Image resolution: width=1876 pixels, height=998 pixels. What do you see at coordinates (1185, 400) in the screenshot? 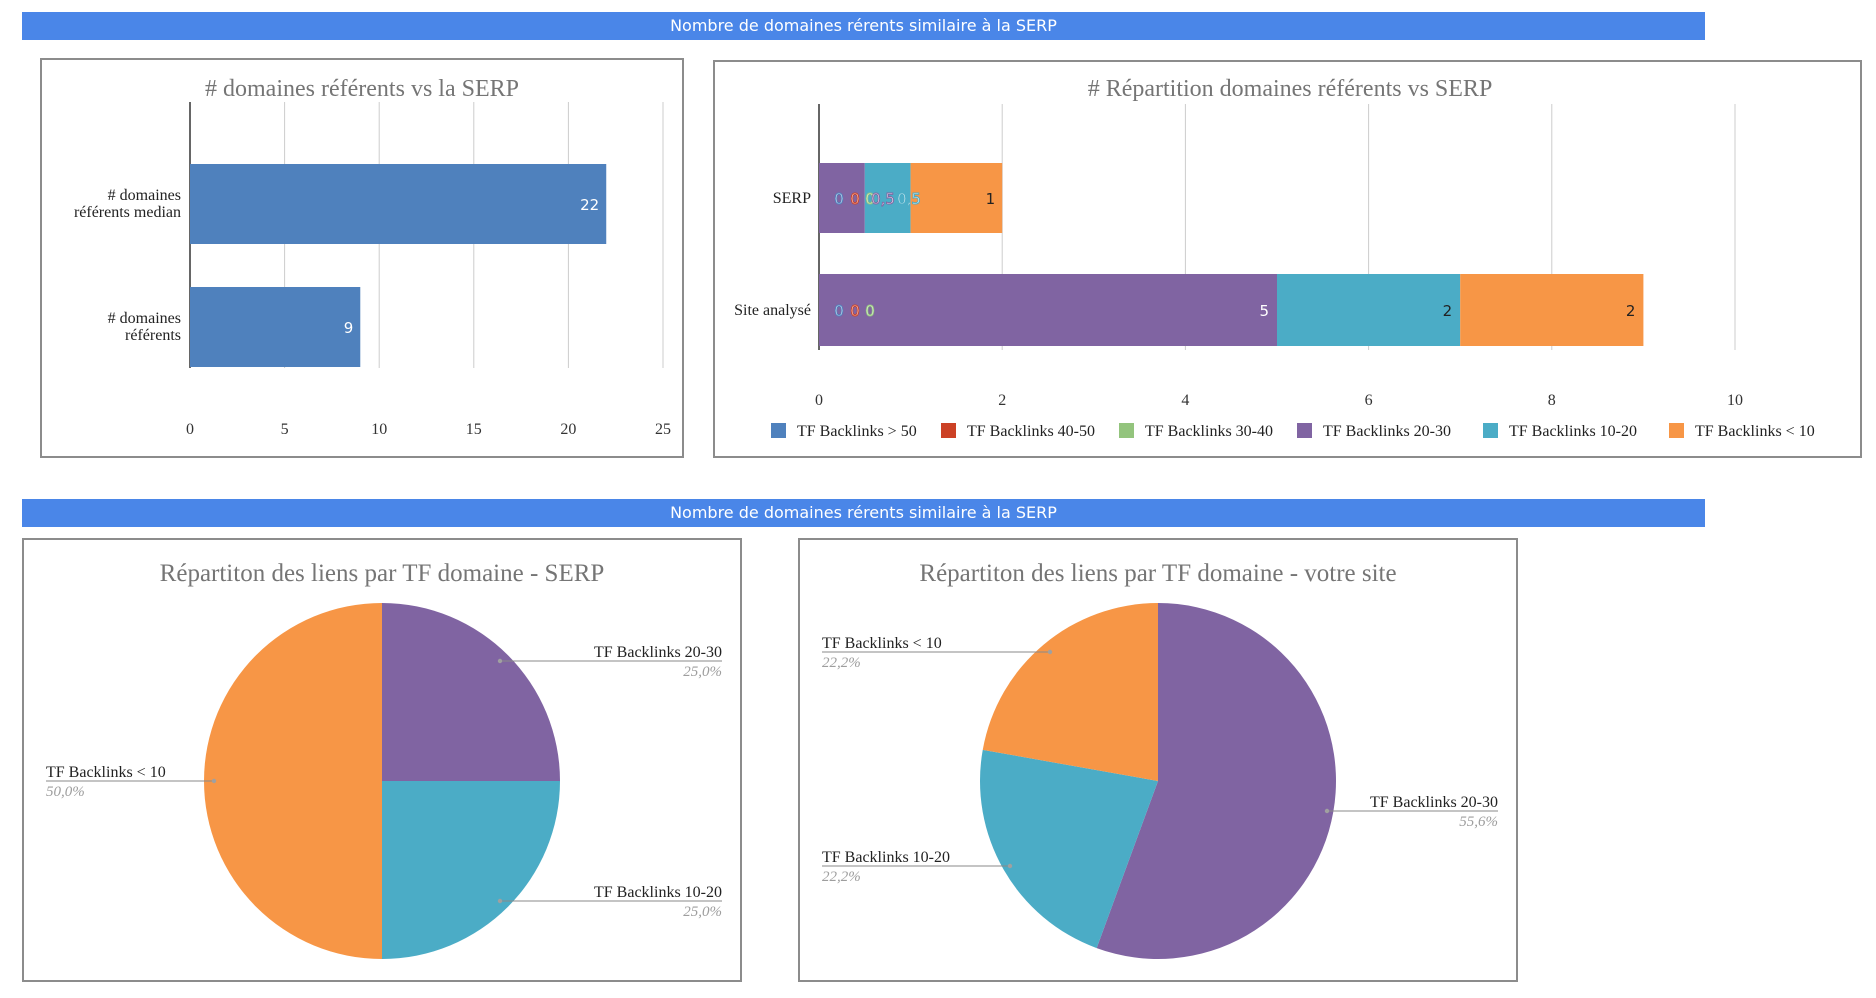
I see `x-tick-label: 4` at bounding box center [1185, 400].